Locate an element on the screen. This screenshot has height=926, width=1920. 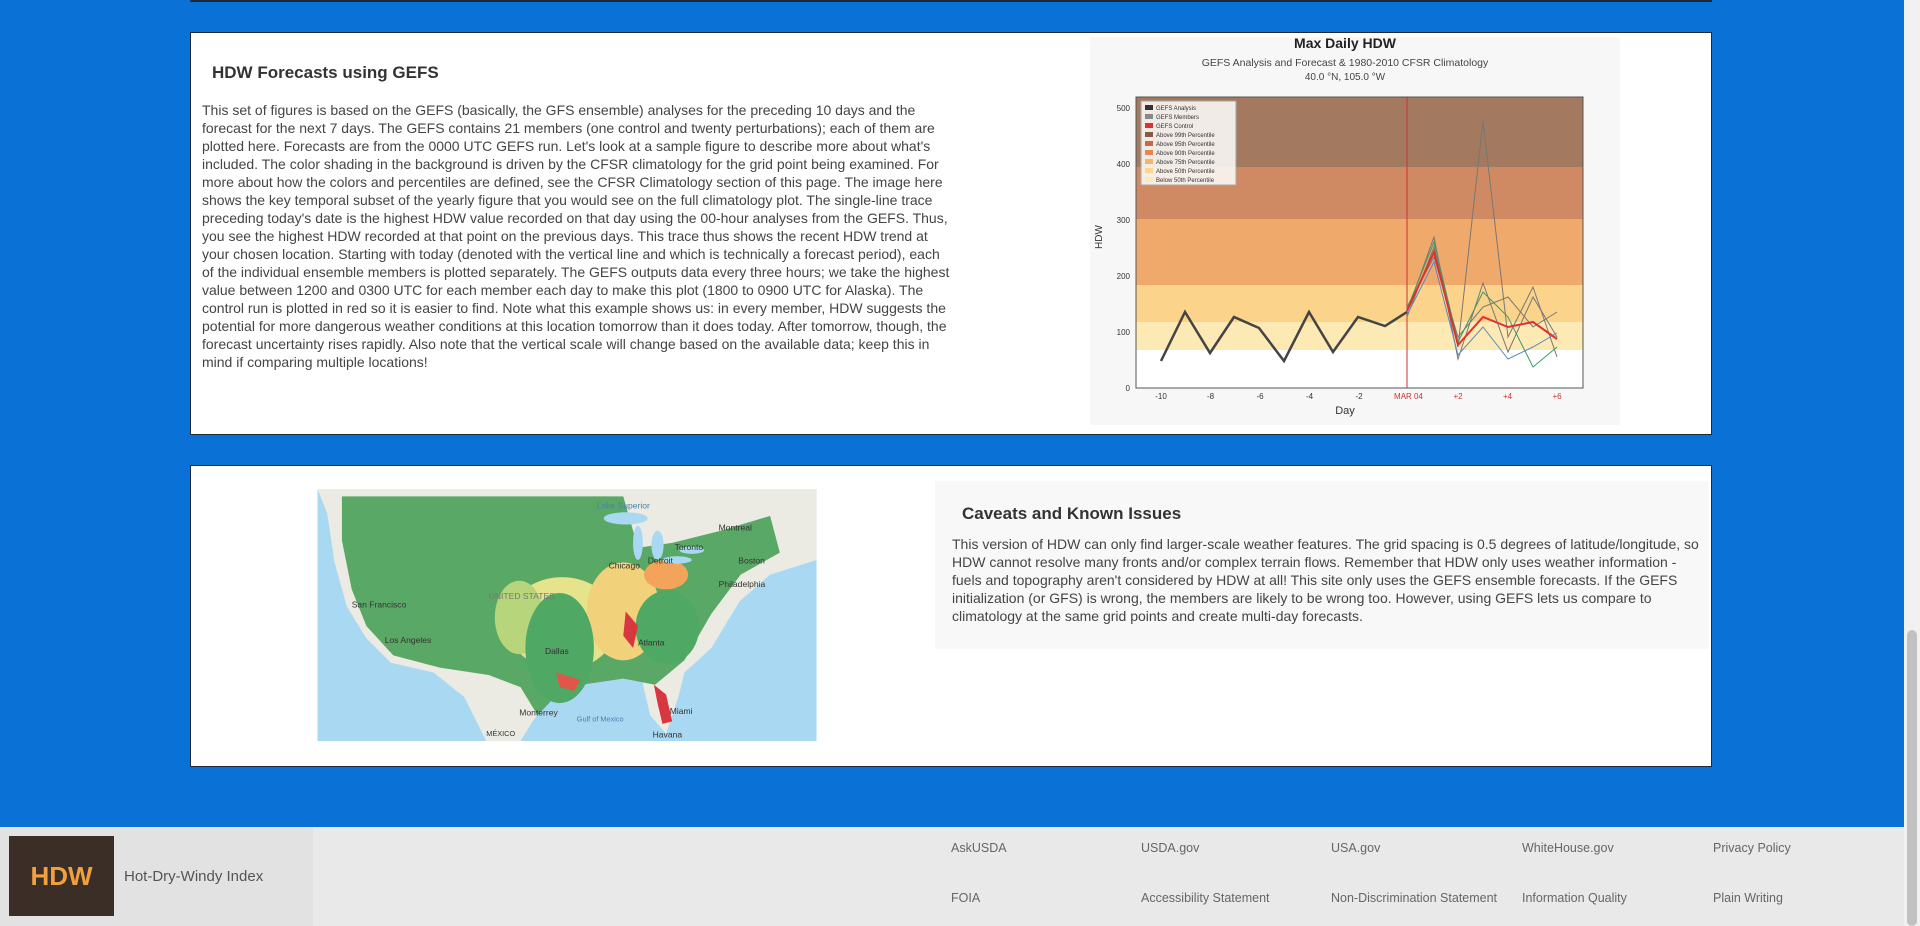
map-label: Toronto is located at coordinates (689, 547).